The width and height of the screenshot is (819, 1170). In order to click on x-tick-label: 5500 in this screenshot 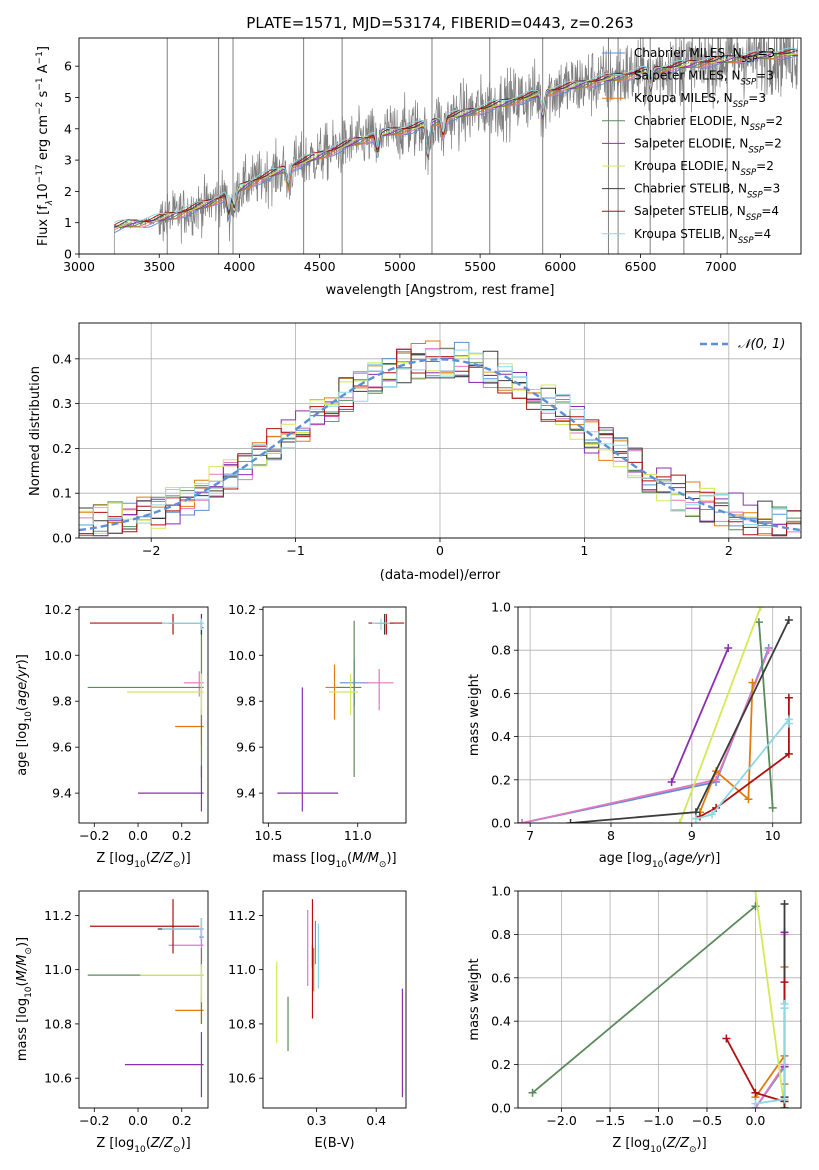, I will do `click(480, 266)`.